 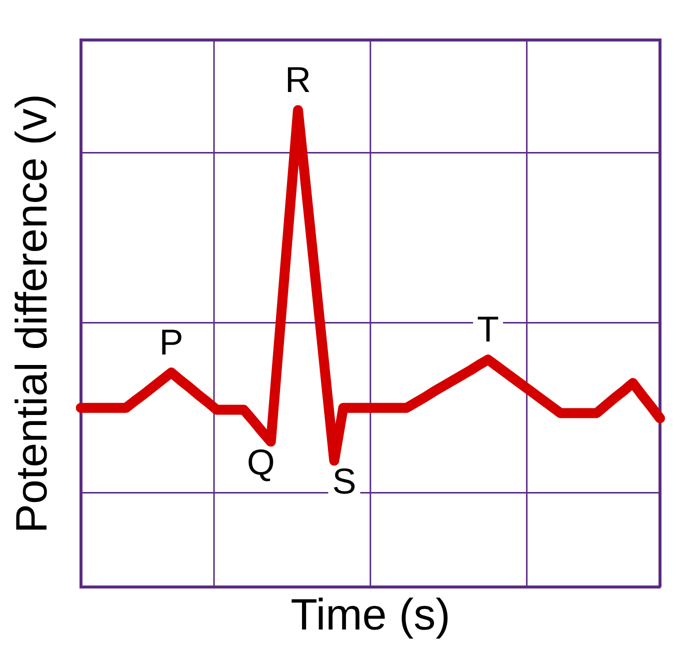 I want to click on annotation: Q, so click(x=260, y=462).